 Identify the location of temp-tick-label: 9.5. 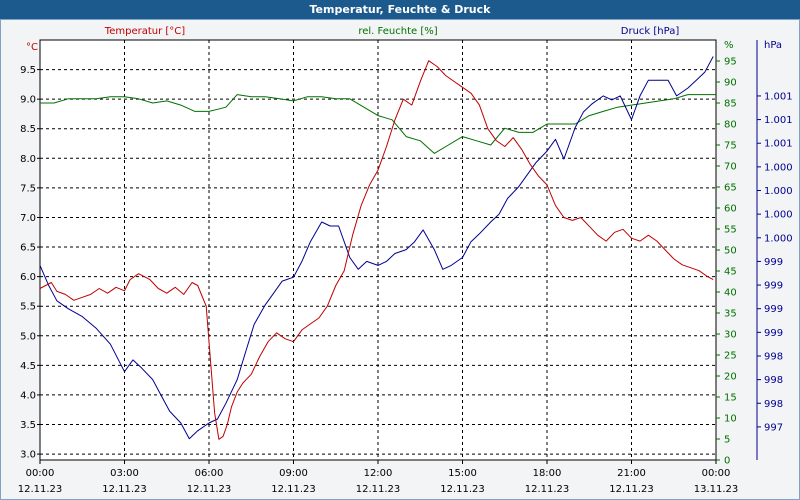
(28, 70).